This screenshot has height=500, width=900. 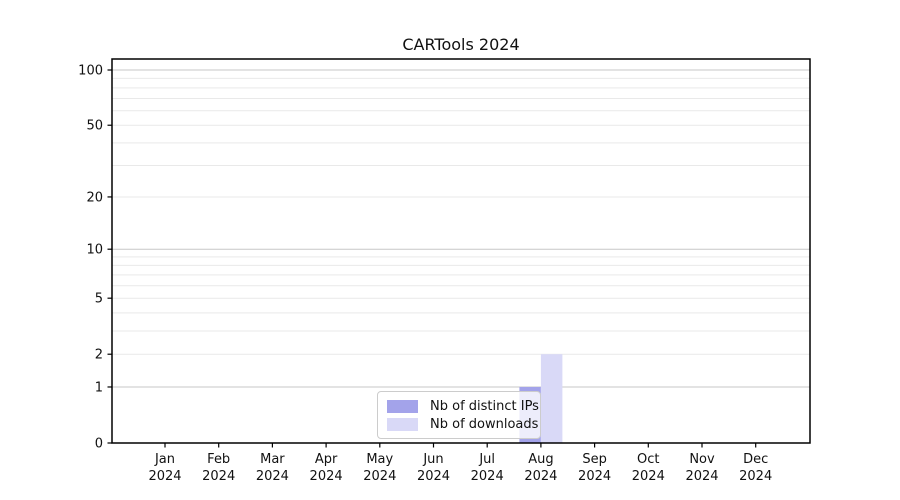 What do you see at coordinates (484, 424) in the screenshot?
I see `legend-label-downloads: Nb of downloads` at bounding box center [484, 424].